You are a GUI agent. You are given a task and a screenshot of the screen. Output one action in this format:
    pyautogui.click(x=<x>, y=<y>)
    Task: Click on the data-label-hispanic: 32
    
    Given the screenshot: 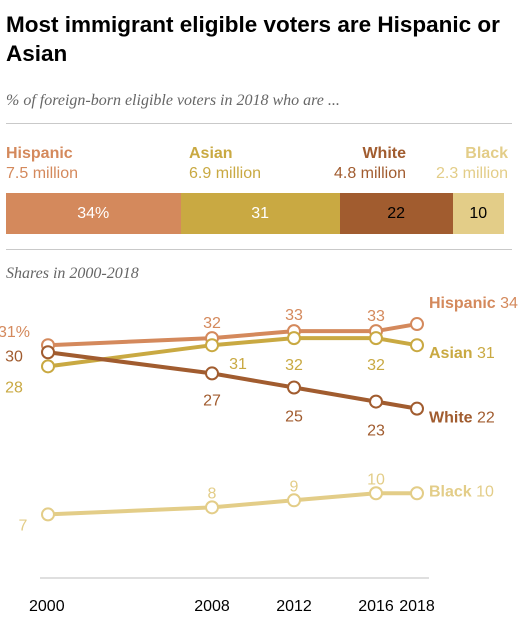 What is the action you would take?
    pyautogui.click(x=212, y=323)
    